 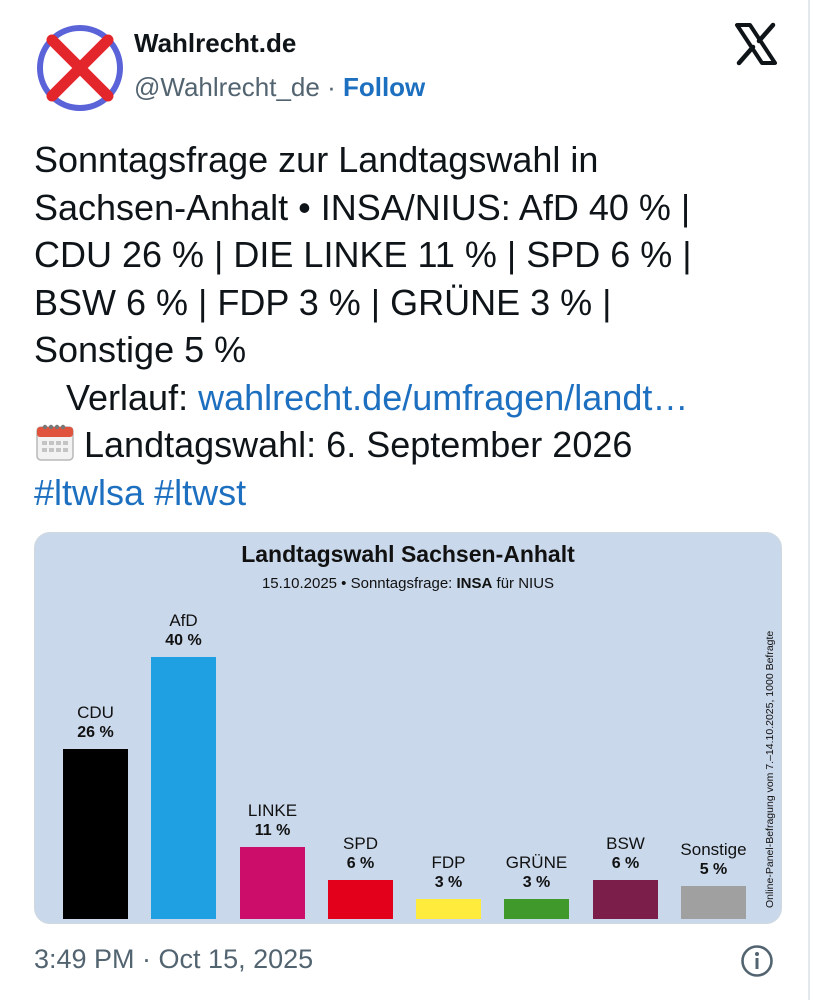 I want to click on bar-label: FDP 3 %, so click(x=449, y=873).